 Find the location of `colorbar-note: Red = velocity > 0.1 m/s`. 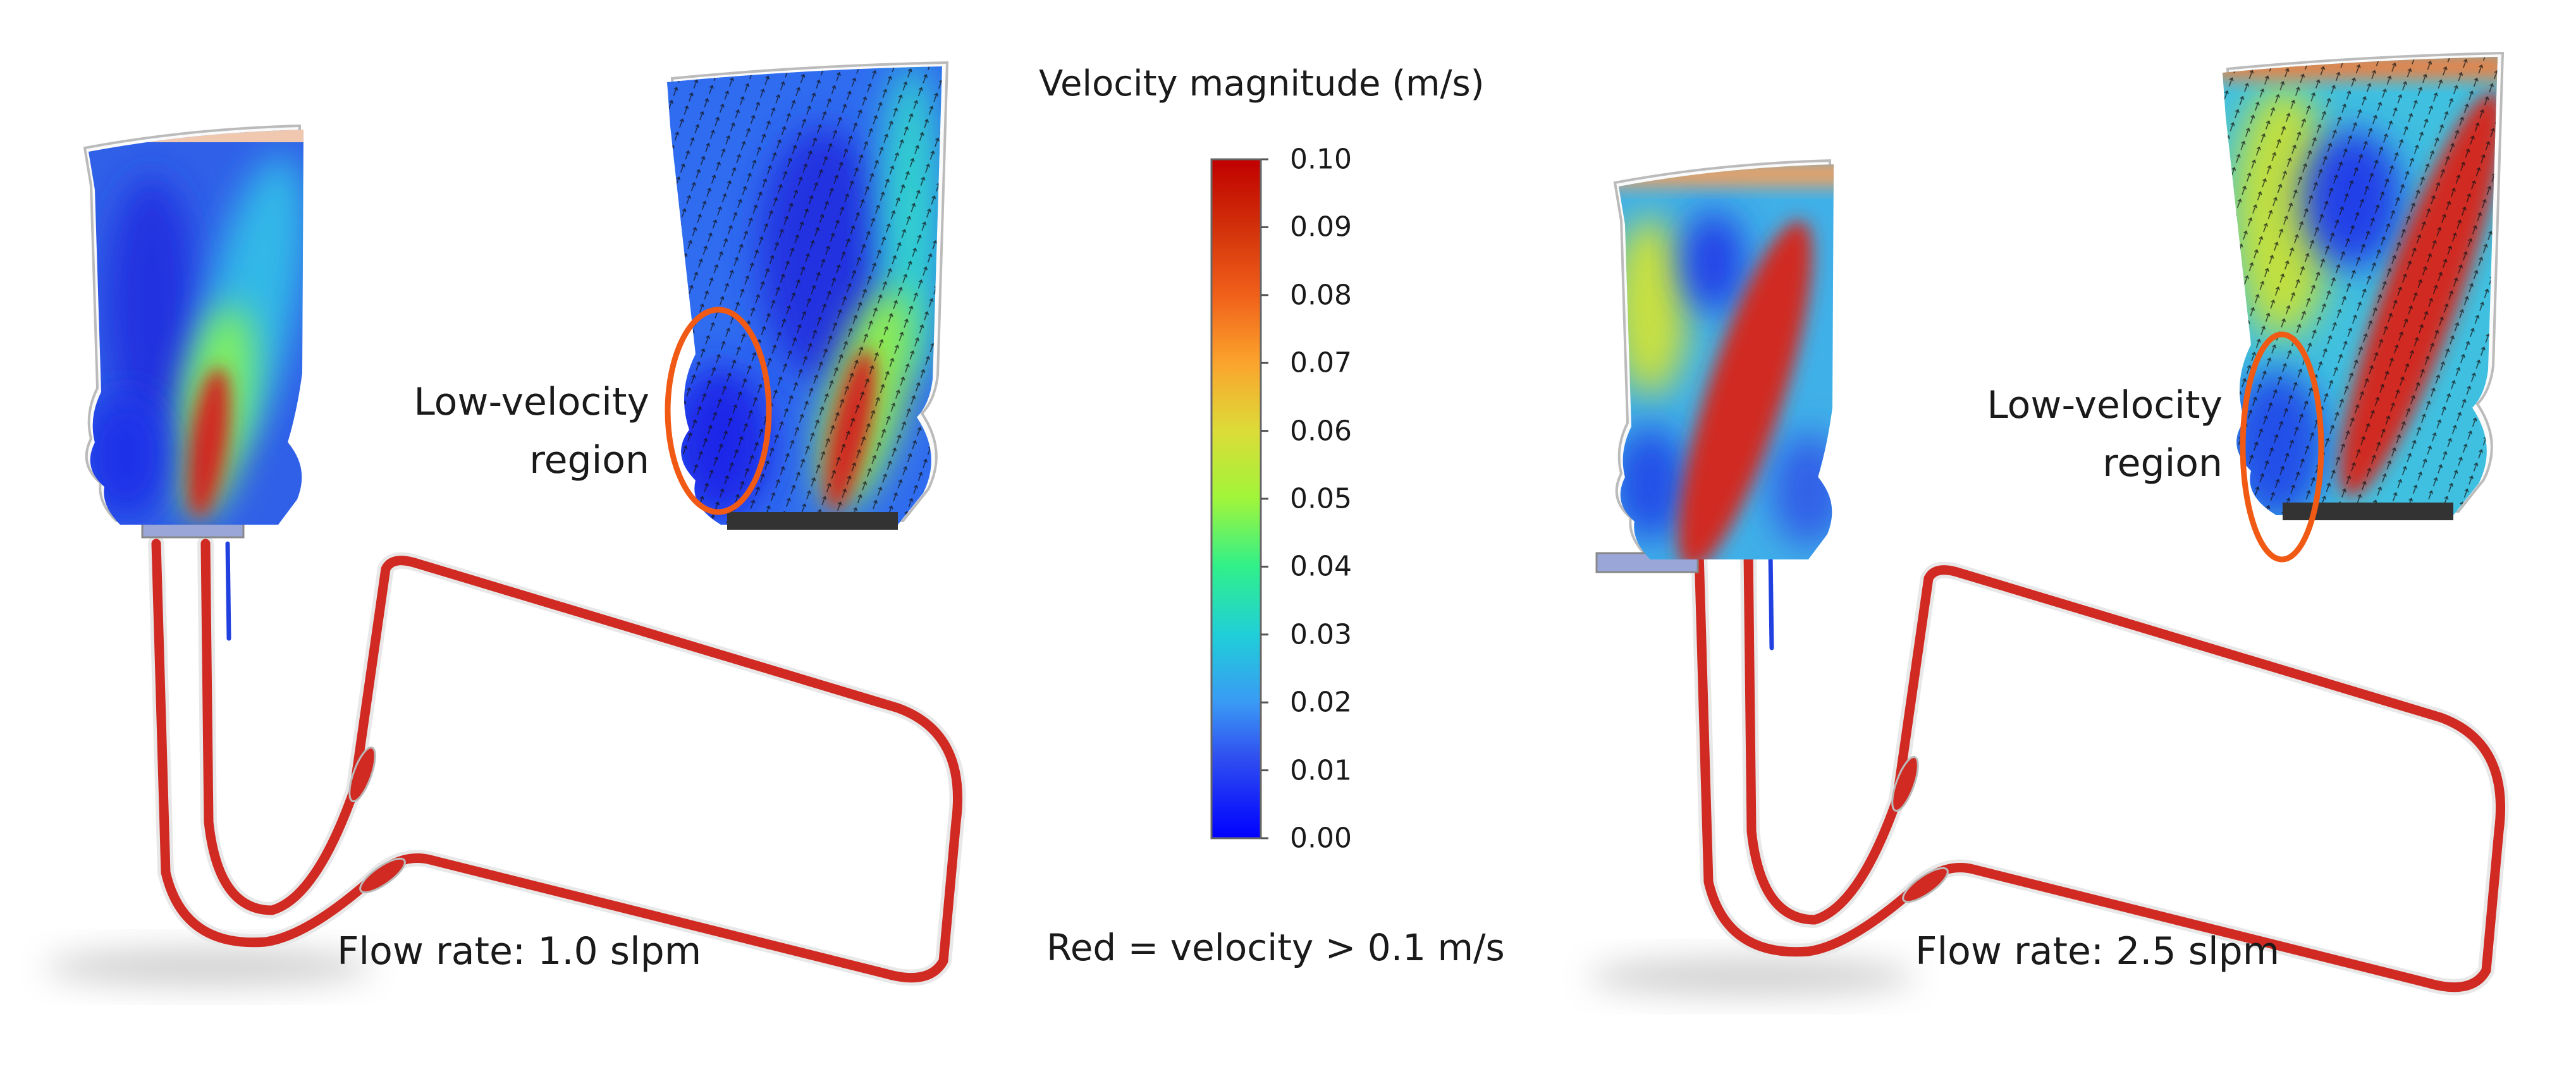

colorbar-note: Red = velocity > 0.1 m/s is located at coordinates (1275, 947).